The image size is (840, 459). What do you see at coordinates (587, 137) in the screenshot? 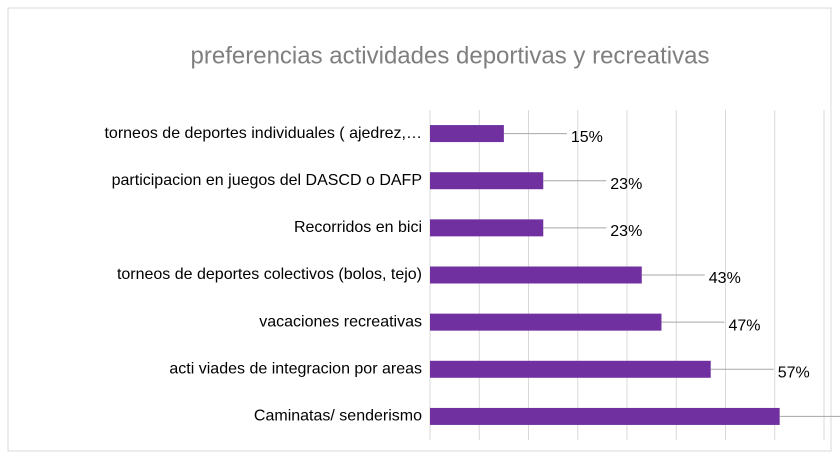
I see `data-label: 15%` at bounding box center [587, 137].